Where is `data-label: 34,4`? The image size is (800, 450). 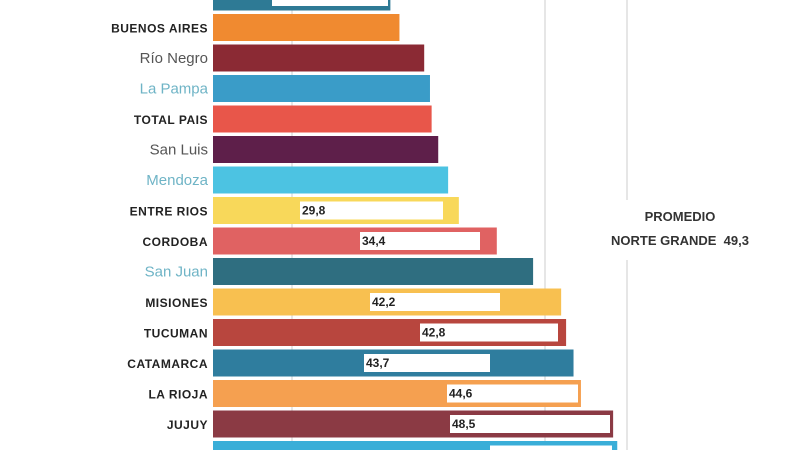 data-label: 34,4 is located at coordinates (374, 241).